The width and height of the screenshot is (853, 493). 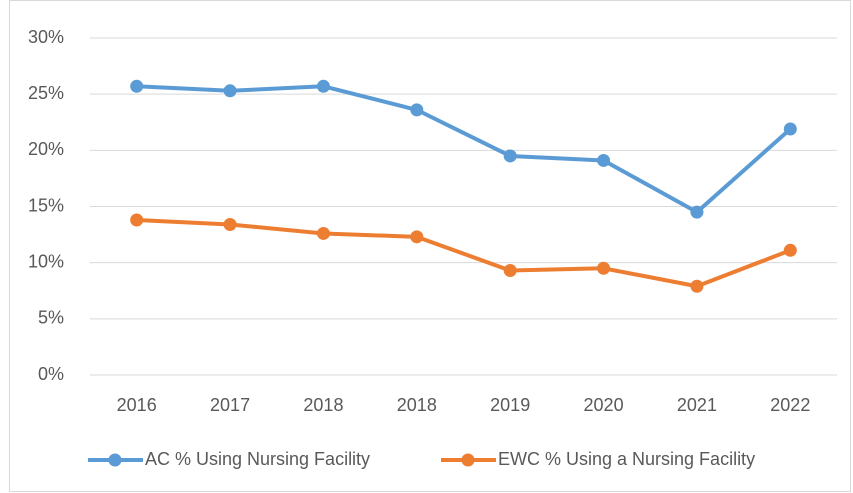 What do you see at coordinates (510, 405) in the screenshot?
I see `x-tick-label: 2019` at bounding box center [510, 405].